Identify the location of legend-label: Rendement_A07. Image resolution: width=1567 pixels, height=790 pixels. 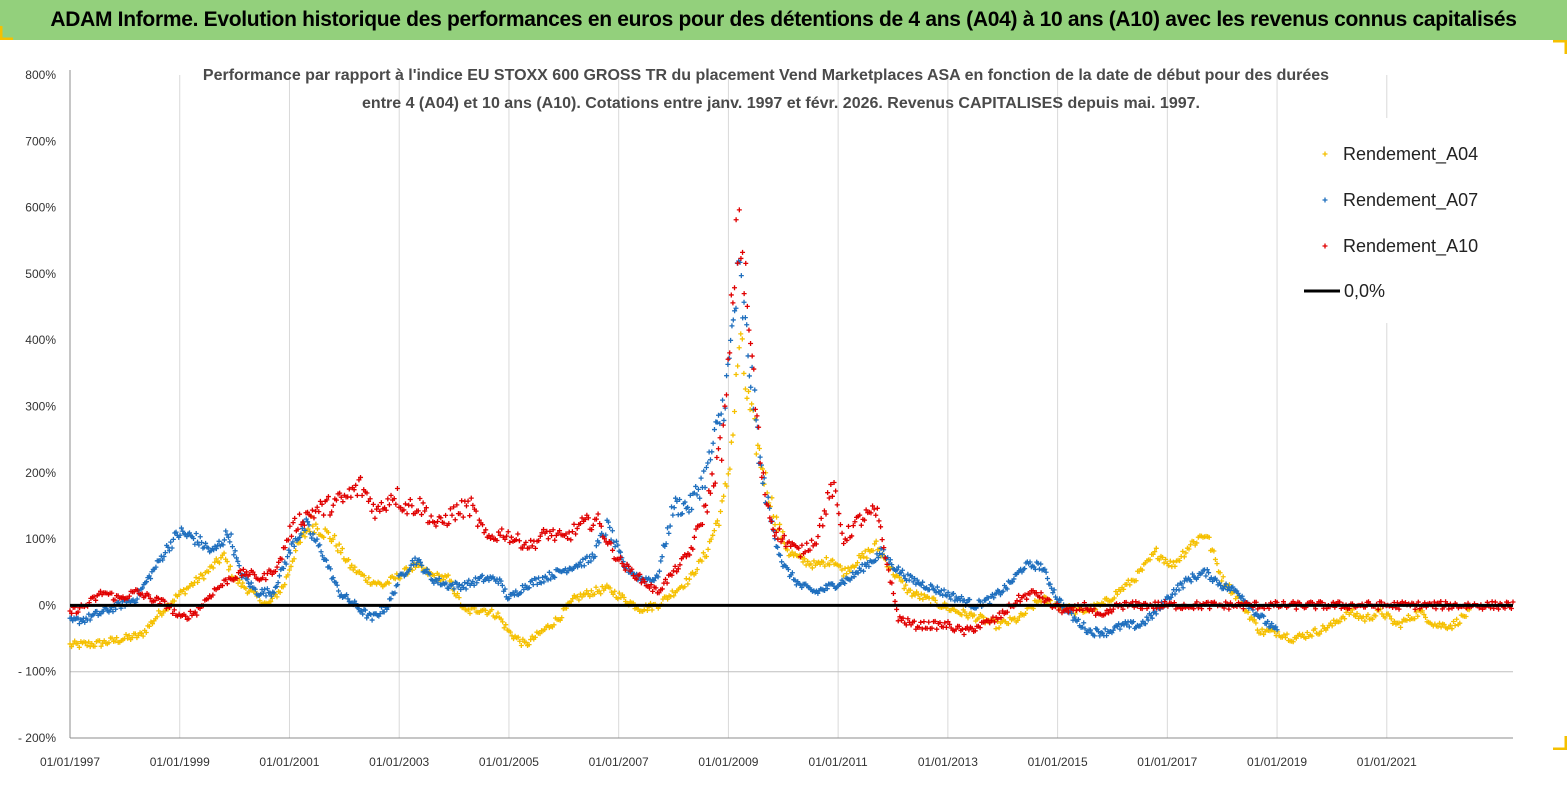
(1410, 200).